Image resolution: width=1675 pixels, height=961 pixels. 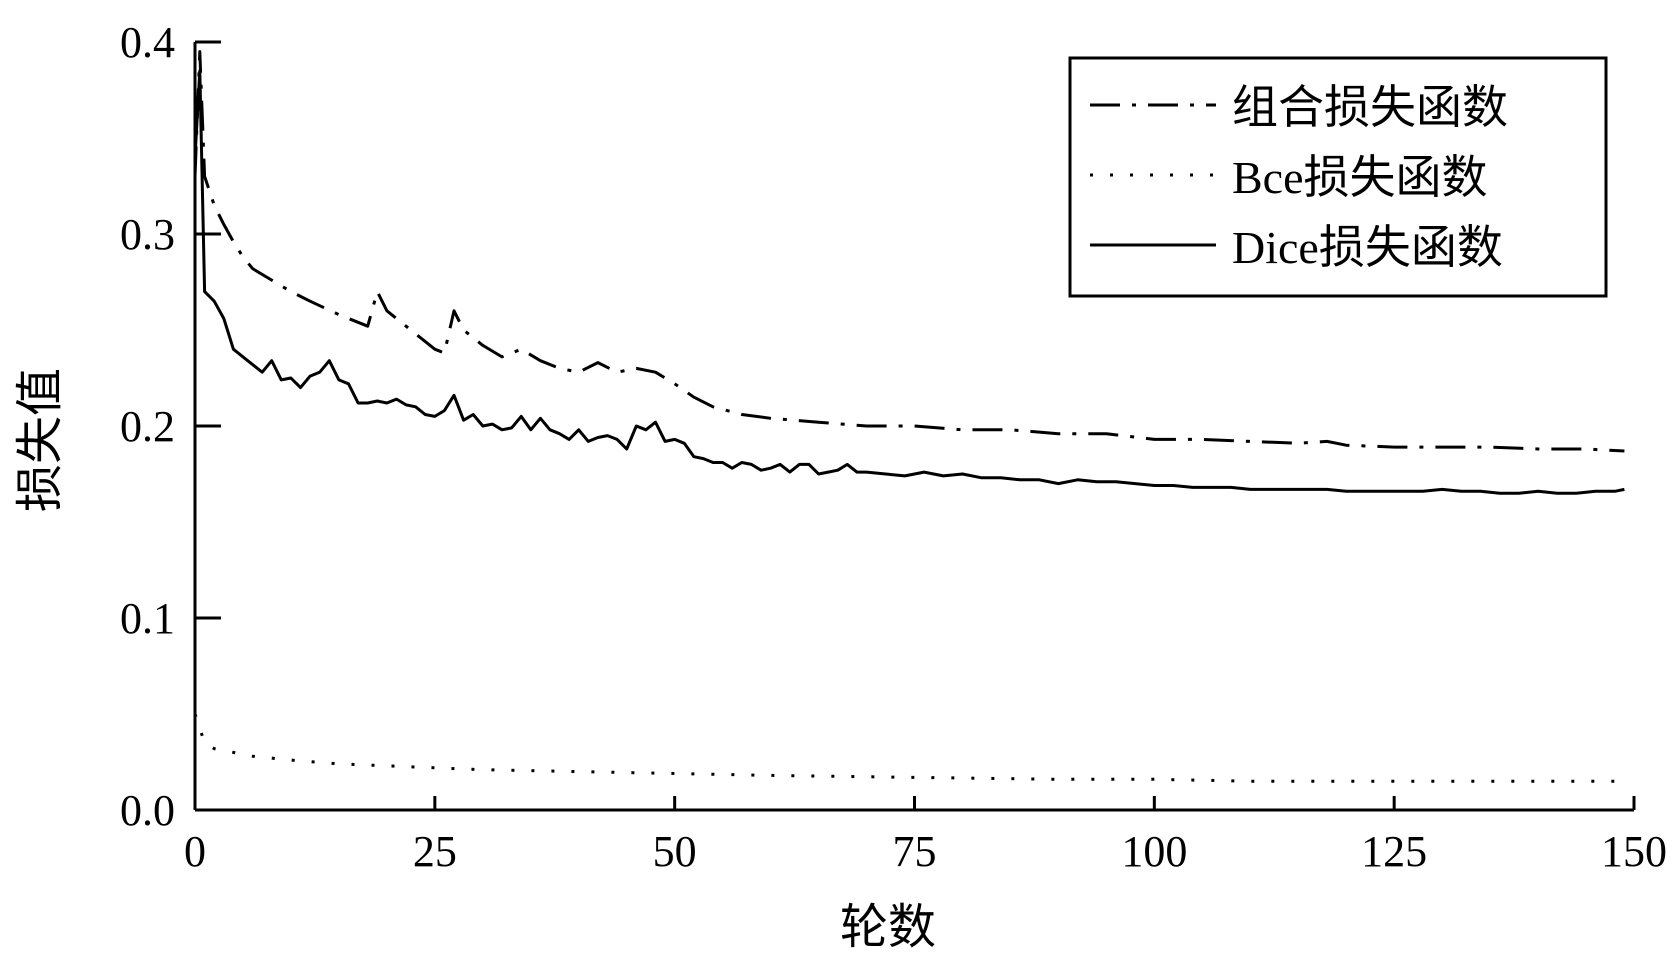 I want to click on x-tick-label: 125, so click(x=1394, y=851).